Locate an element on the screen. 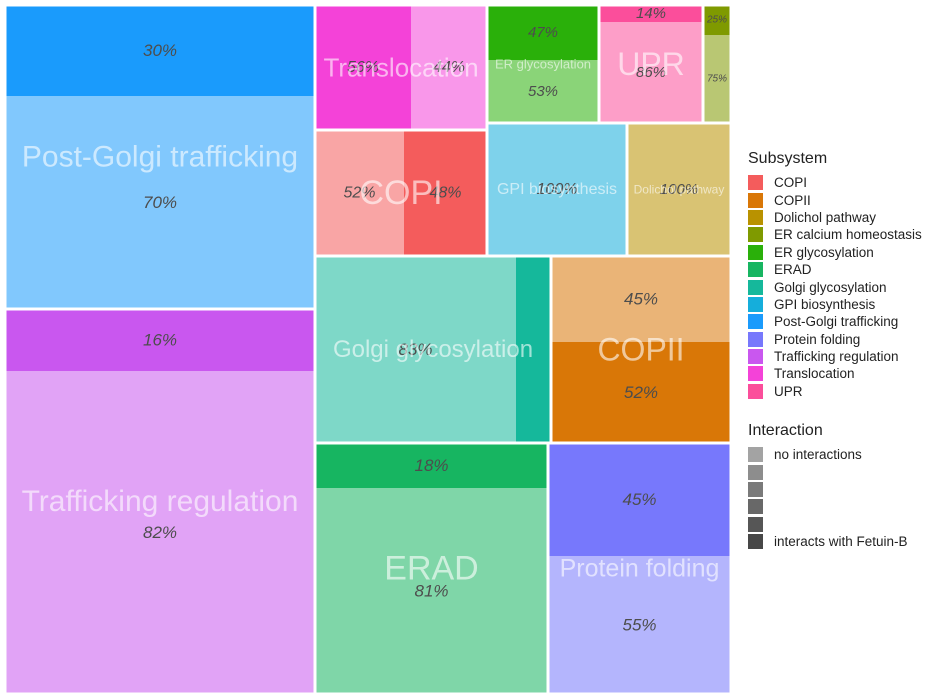 The height and width of the screenshot is (700, 950). protein-folding-segment is located at coordinates (639, 625).